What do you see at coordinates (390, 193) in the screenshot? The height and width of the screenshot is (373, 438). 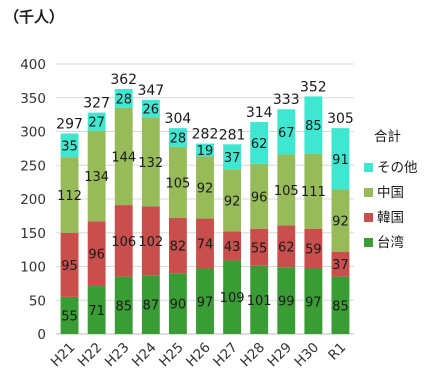 I see `legend-label: 中国` at bounding box center [390, 193].